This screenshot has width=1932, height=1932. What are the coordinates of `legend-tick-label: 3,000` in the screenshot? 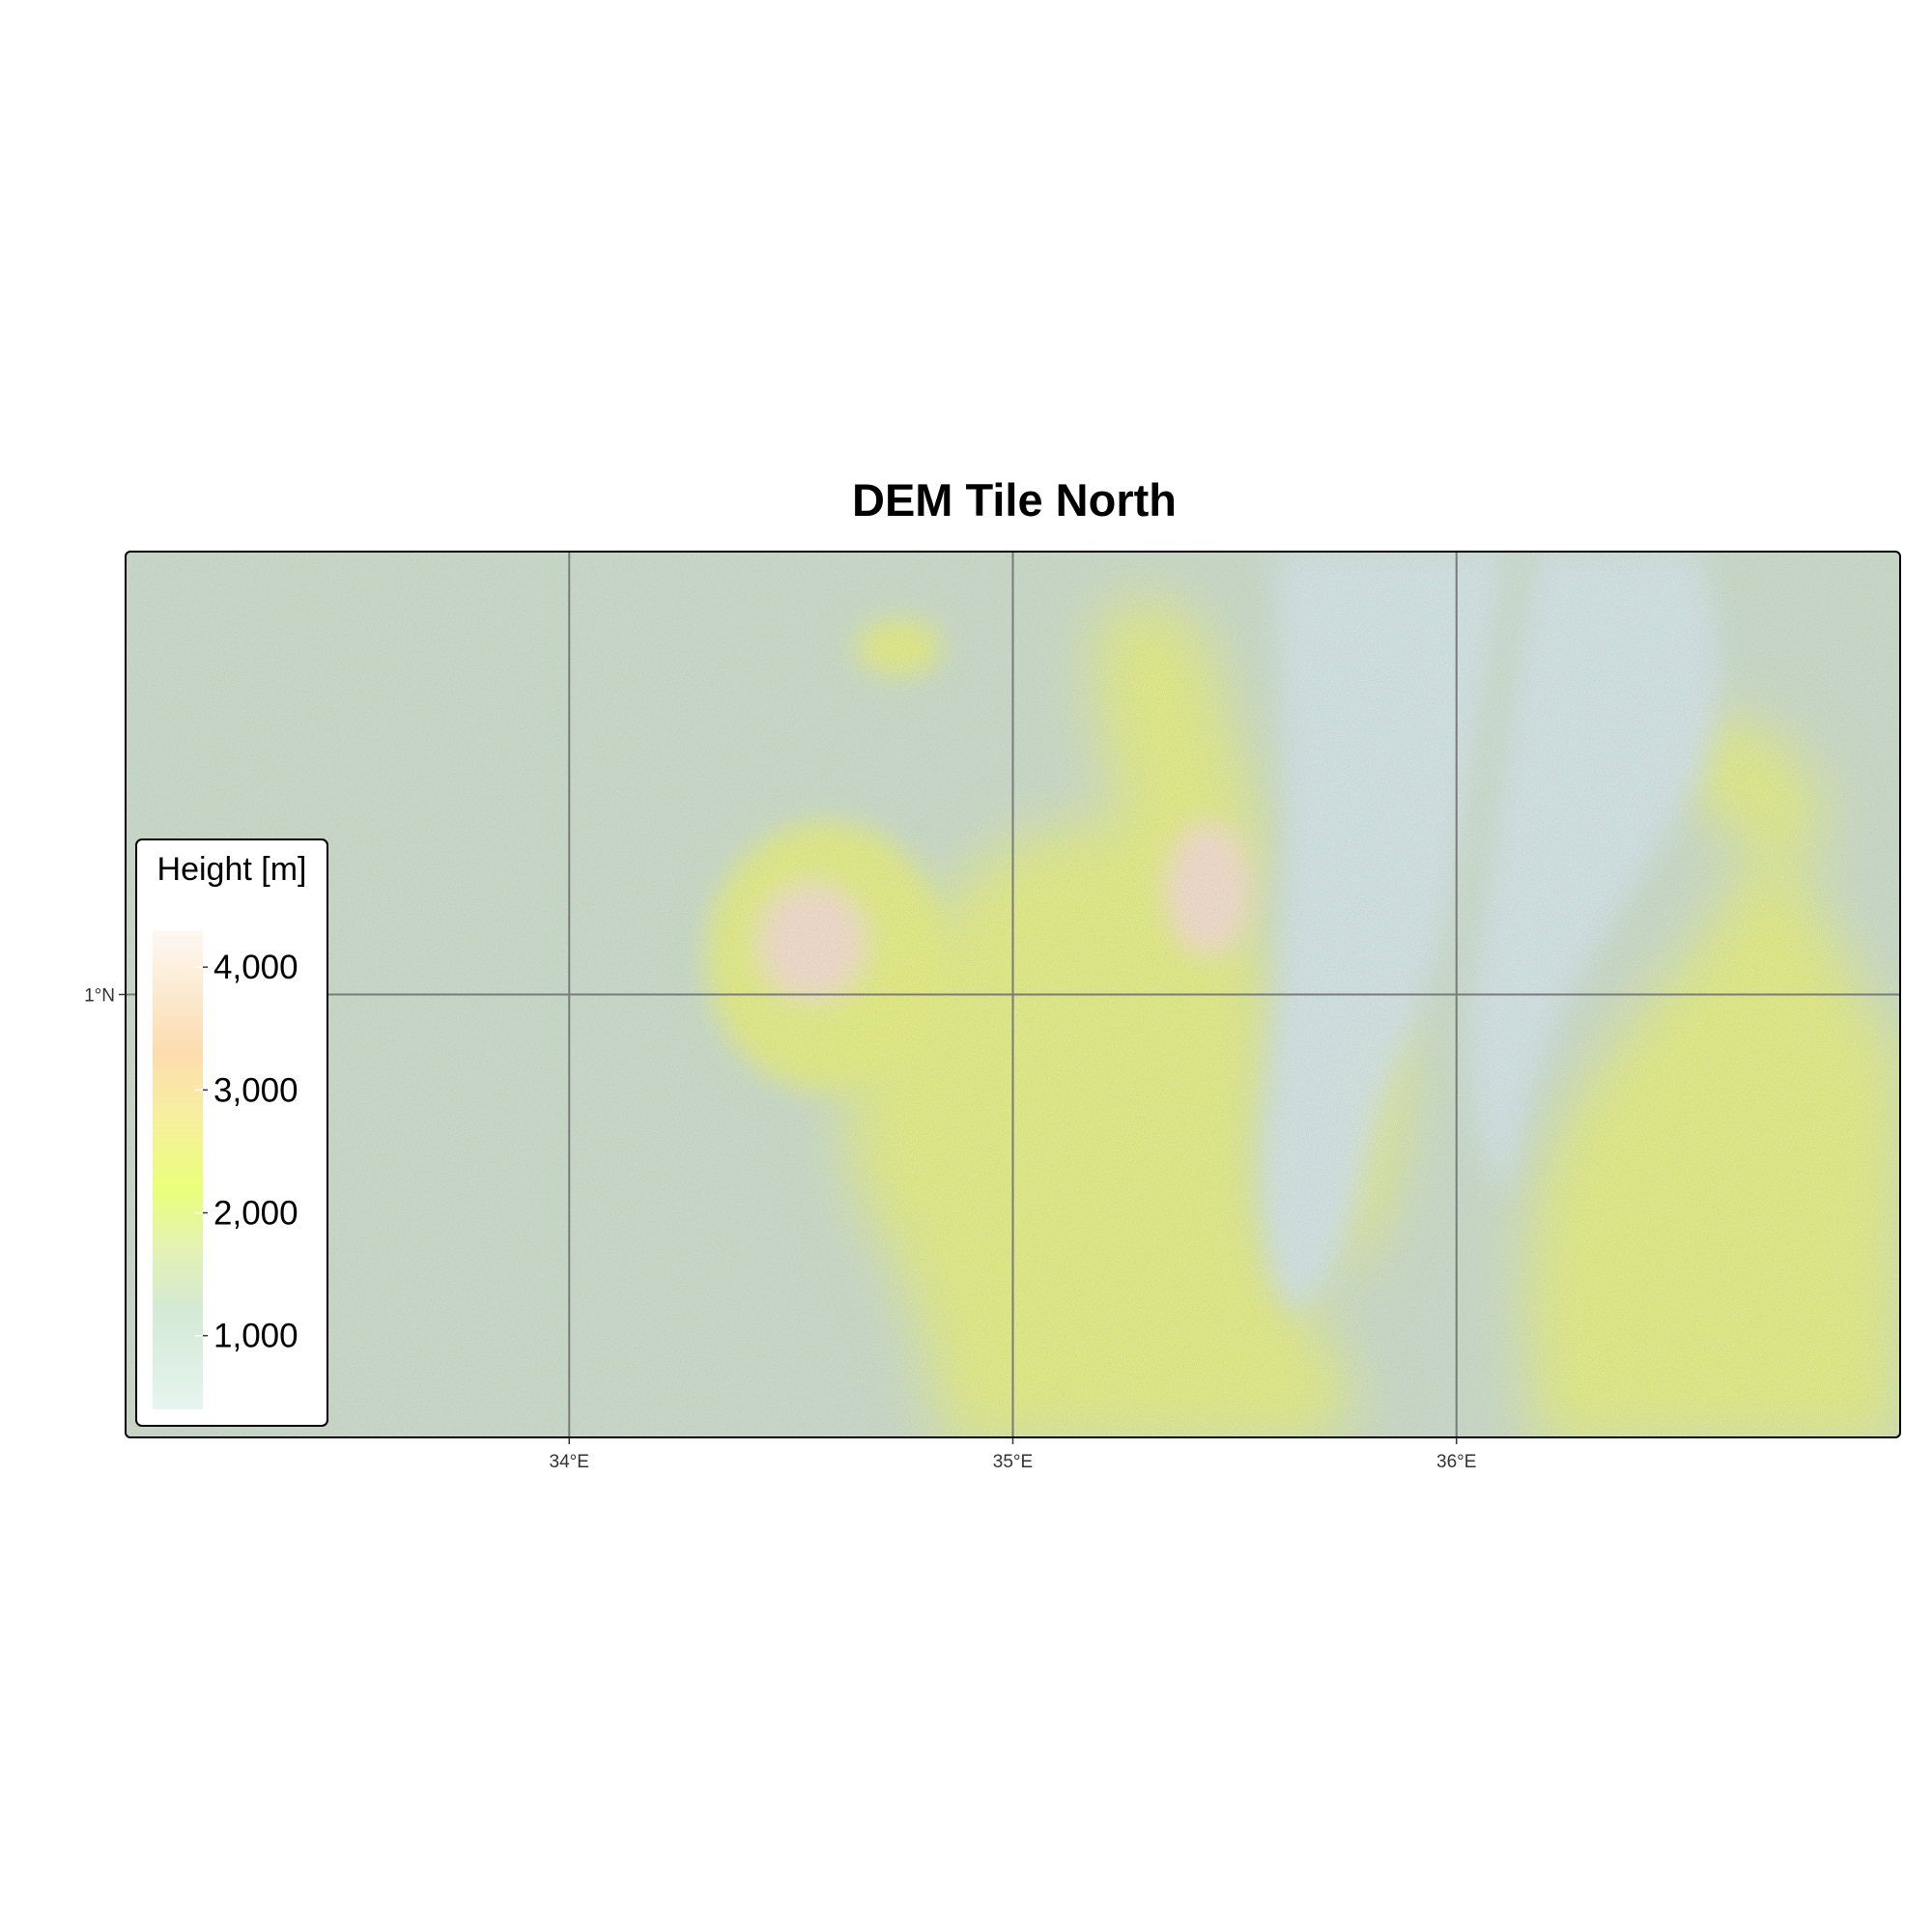 It's located at (256, 1090).